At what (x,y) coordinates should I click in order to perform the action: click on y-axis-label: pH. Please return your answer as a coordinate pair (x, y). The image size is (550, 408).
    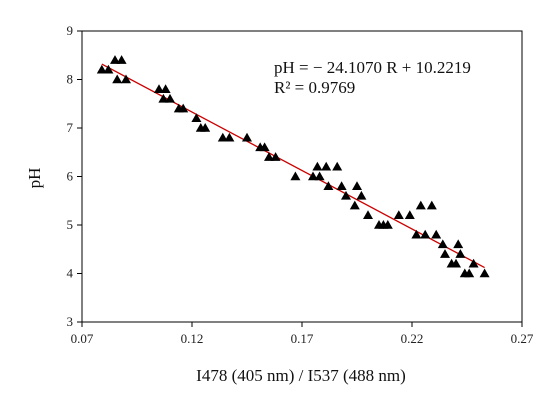
    Looking at the image, I should click on (34, 178).